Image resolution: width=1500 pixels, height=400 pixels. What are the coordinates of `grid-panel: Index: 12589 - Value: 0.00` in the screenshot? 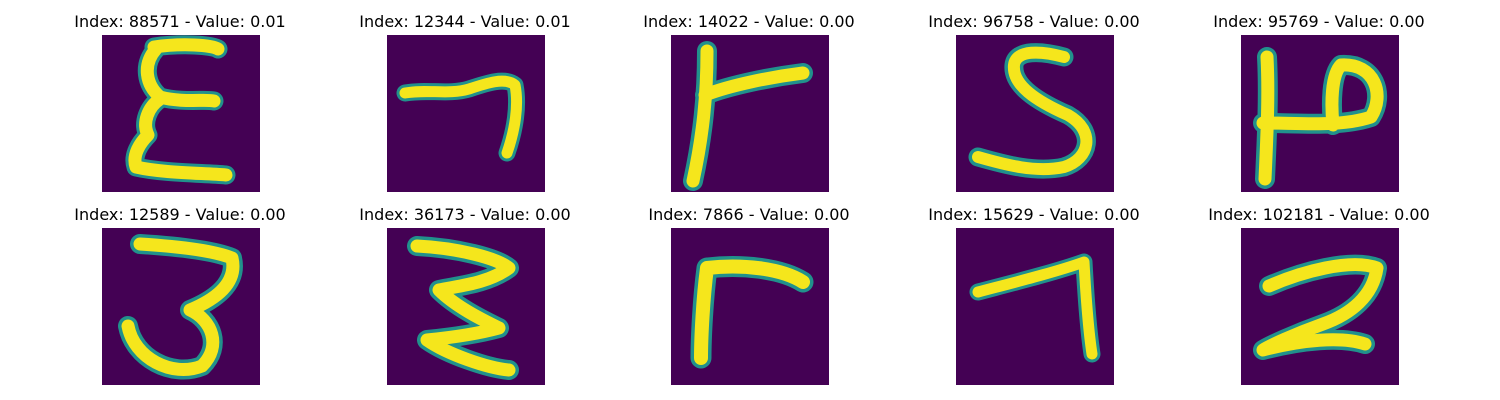 It's located at (180, 290).